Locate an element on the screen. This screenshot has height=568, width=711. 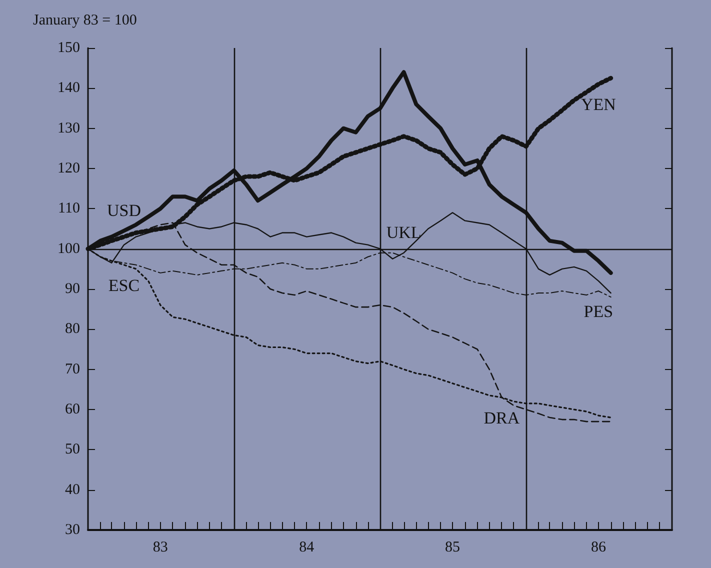
y-tick-label: 30 is located at coordinates (72, 530).